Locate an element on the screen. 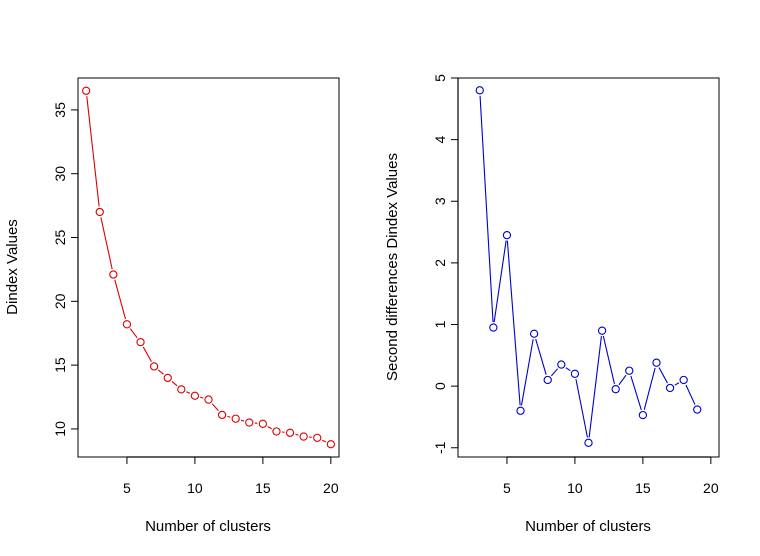 This screenshot has height=556, width=760. y-tick-label: 30 is located at coordinates (60, 174).